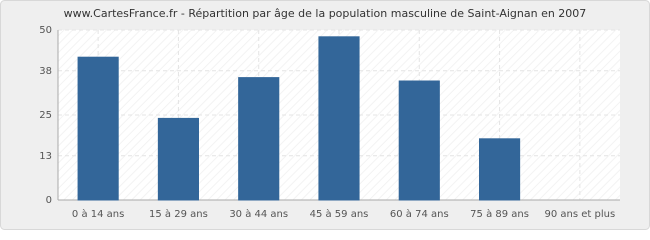 The image size is (650, 240). I want to click on x-tick-label: 15 à 29 ans, so click(178, 214).